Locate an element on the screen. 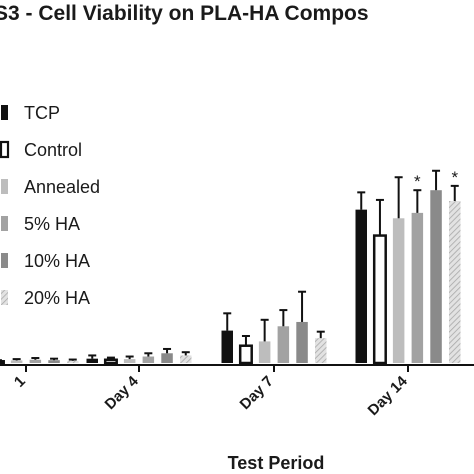 This screenshot has height=474, width=474. legend-swatch-tcp is located at coordinates (4, 112).